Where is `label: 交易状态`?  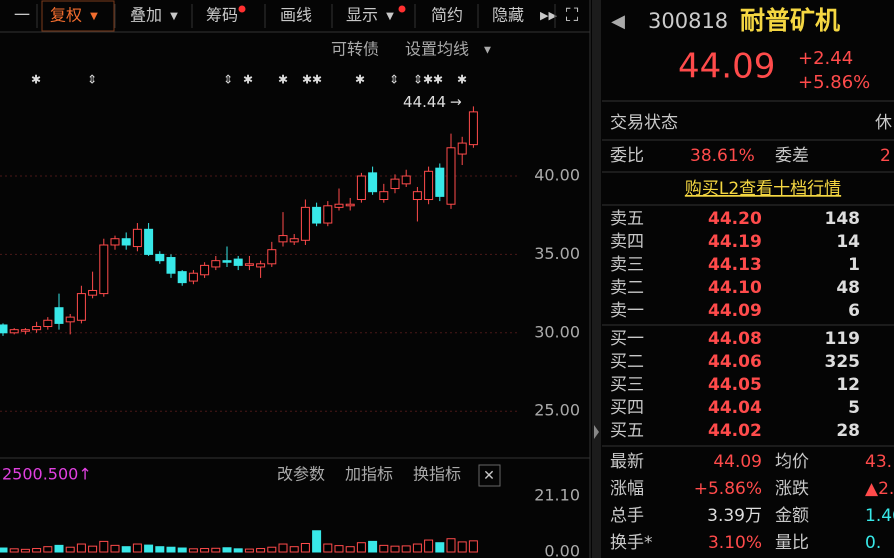
label: 交易状态 is located at coordinates (644, 123).